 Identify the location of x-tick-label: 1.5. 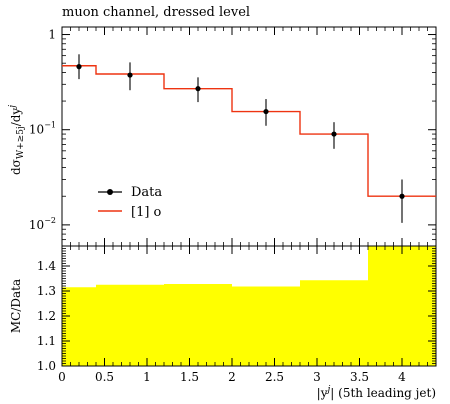
(189, 377).